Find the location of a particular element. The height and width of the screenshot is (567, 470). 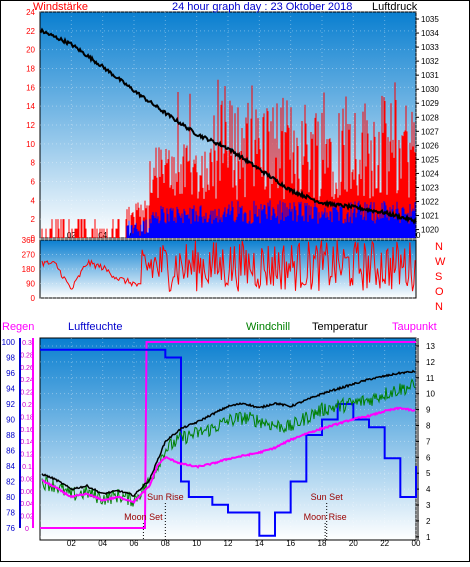

wind-tick-label: 10 is located at coordinates (30, 144).